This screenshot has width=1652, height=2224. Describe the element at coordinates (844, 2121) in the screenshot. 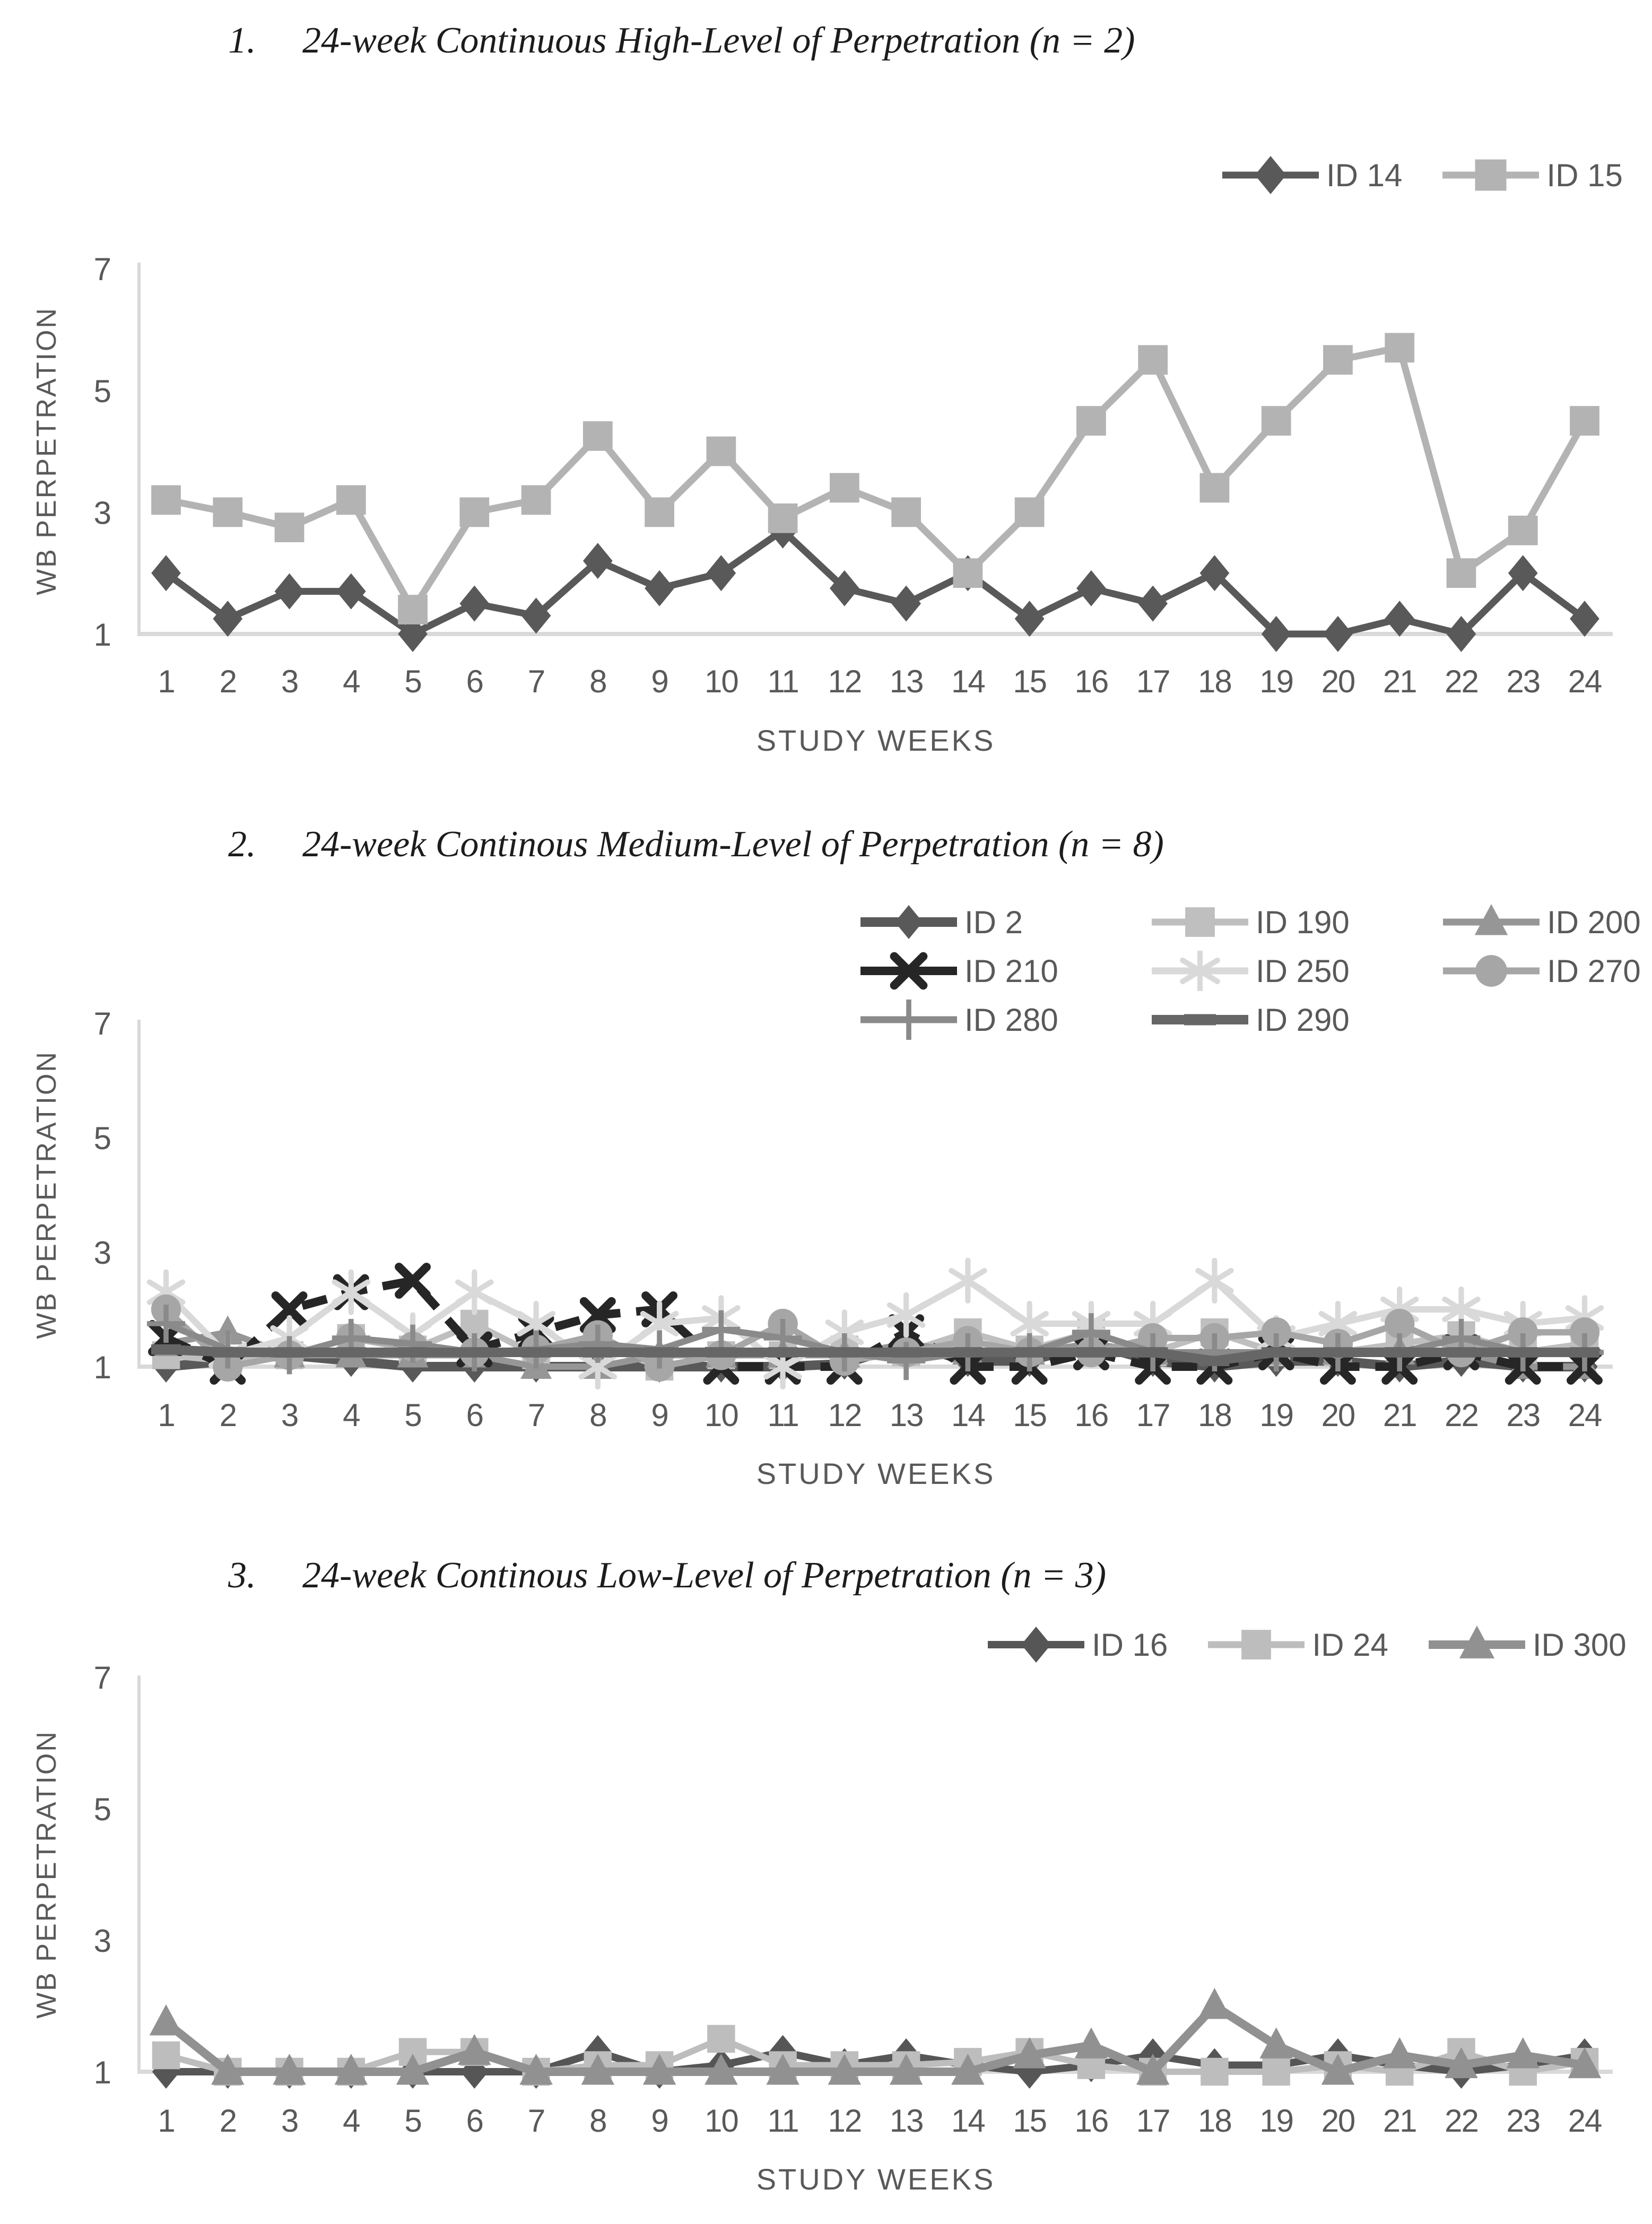

I see `x-tick-label: 12` at that location.